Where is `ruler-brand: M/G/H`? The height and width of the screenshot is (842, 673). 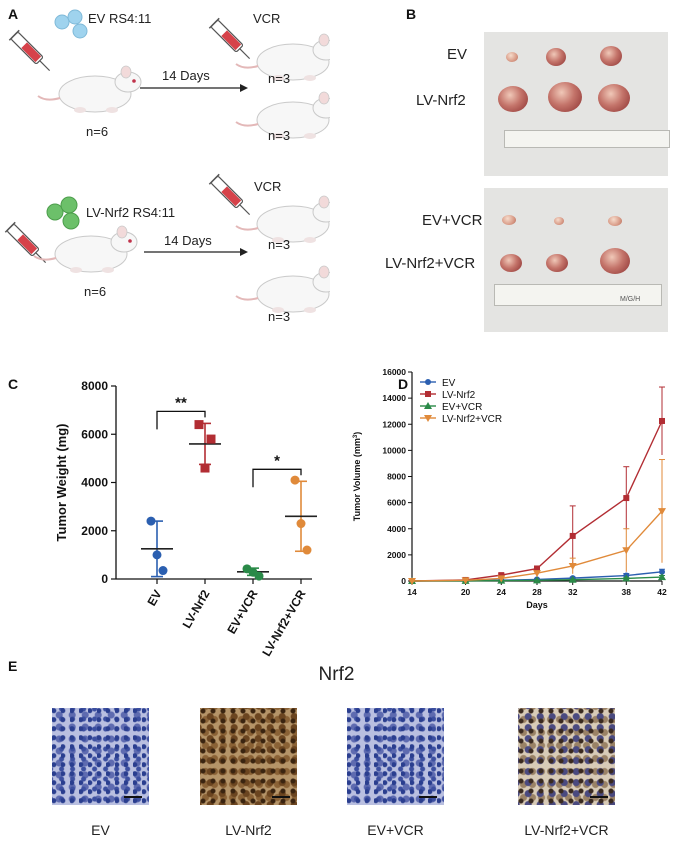
ruler-brand: M/G/H is located at coordinates (630, 299).